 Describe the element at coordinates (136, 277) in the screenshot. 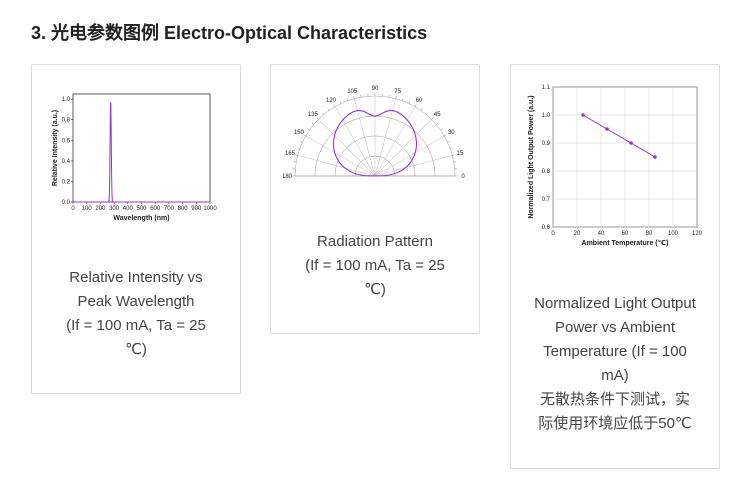

I see `caption-line: Relative Intensity vs` at that location.